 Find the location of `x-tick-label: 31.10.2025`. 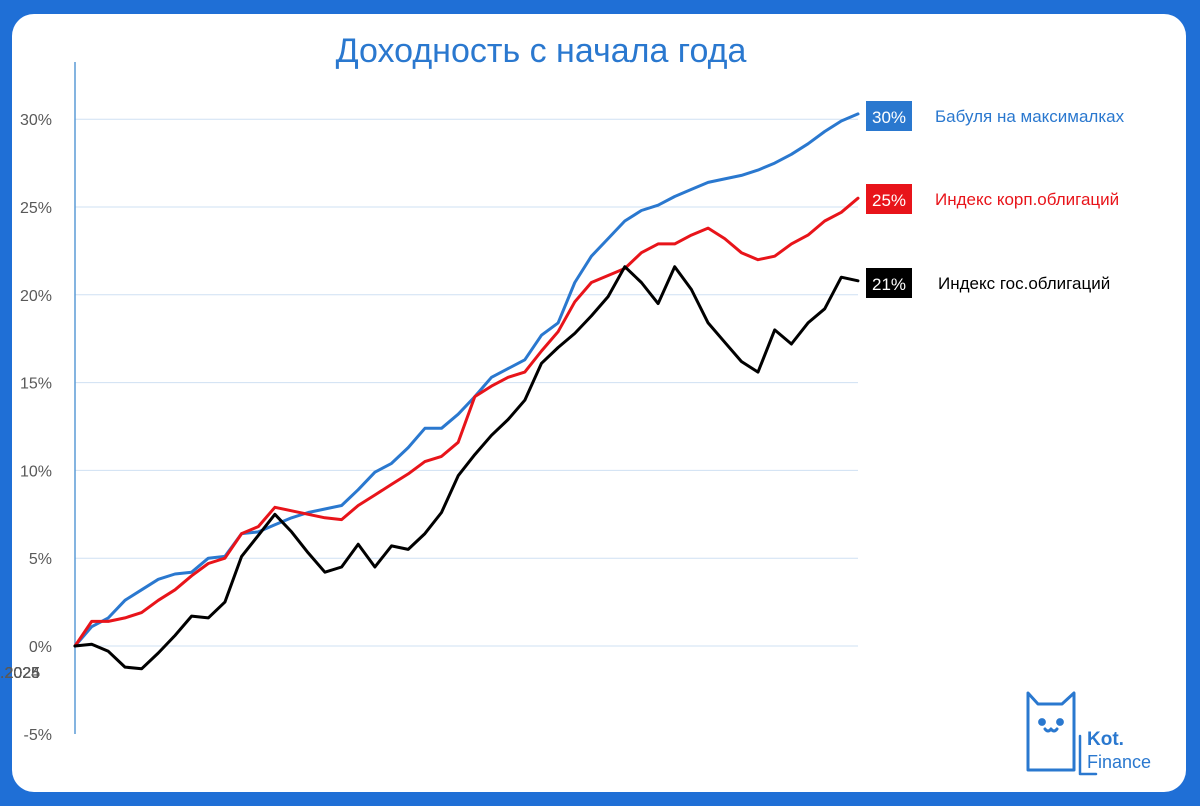

x-tick-label: 31.10.2025 is located at coordinates (20, 673).